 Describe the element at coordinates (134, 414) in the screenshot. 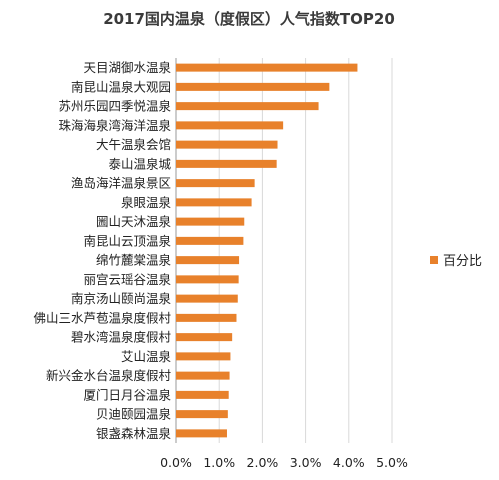

I see `category-label: 贝迪颐园温泉` at that location.